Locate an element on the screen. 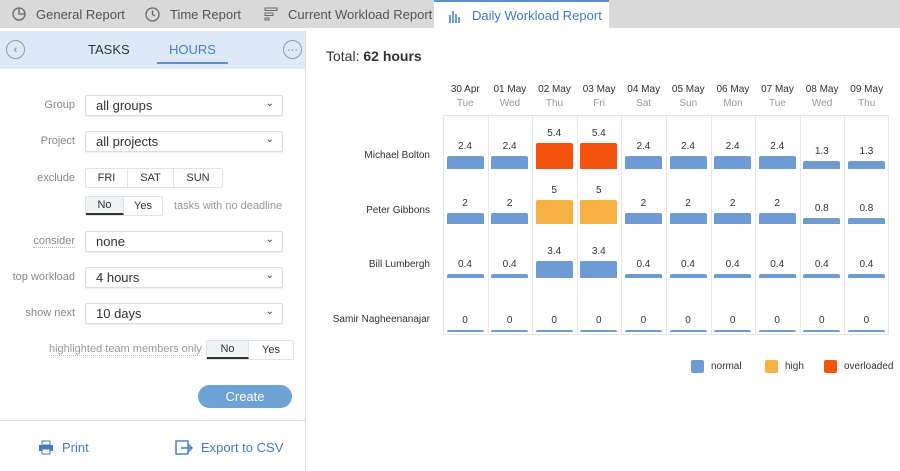 This screenshot has height=471, width=900. column-header: 09 May Thu is located at coordinates (866, 97).